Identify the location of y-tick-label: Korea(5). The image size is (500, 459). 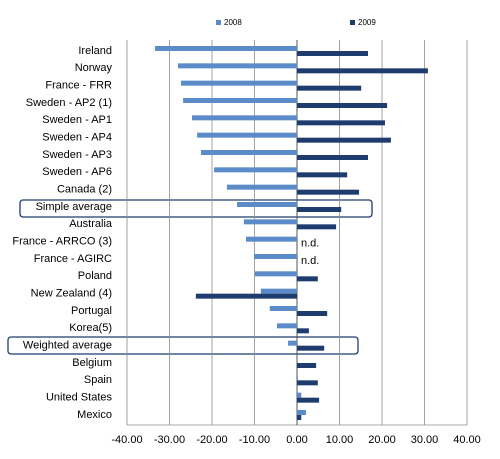
(90, 328).